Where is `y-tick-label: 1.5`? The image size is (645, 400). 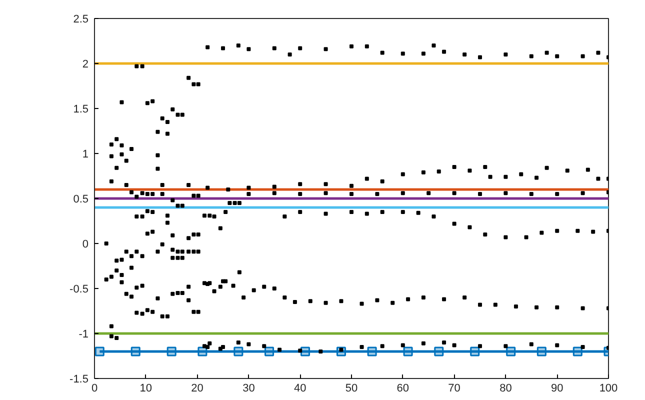
y-tick-label: 1.5 is located at coordinates (81, 110).